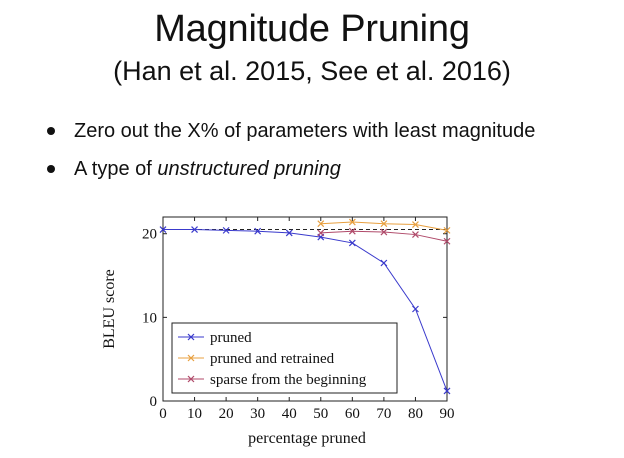 The width and height of the screenshot is (624, 458). I want to click on slide-subtitle: (Han et al. 2015, See et al. 2016), so click(312, 71).